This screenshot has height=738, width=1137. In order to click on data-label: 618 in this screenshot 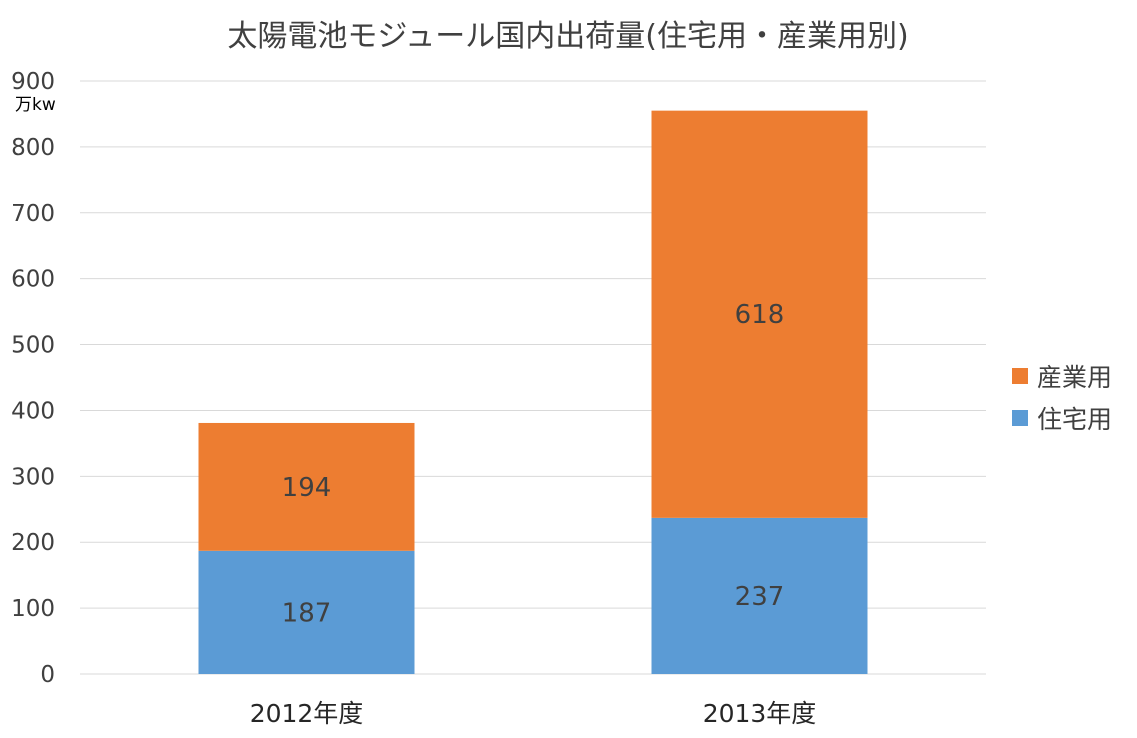, I will do `click(760, 315)`.